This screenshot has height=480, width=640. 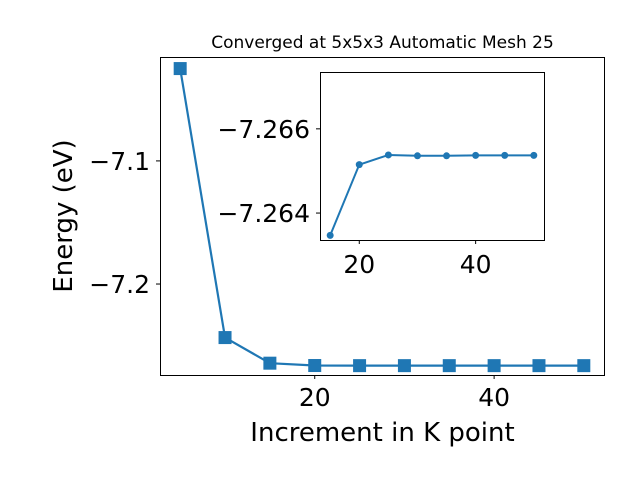 What do you see at coordinates (359, 264) in the screenshot?
I see `inset-x-tick-label: 20` at bounding box center [359, 264].